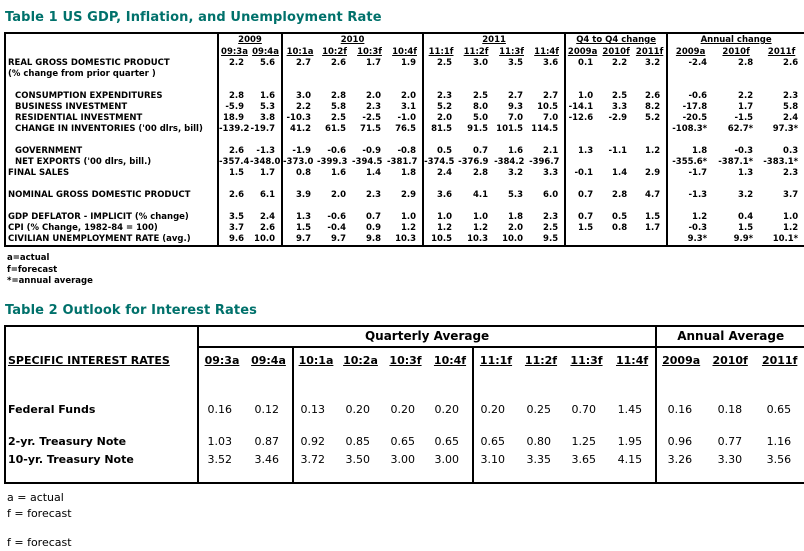 The height and width of the screenshot is (551, 804). What do you see at coordinates (511, 173) in the screenshot?
I see `value-cell: 3.2` at bounding box center [511, 173].